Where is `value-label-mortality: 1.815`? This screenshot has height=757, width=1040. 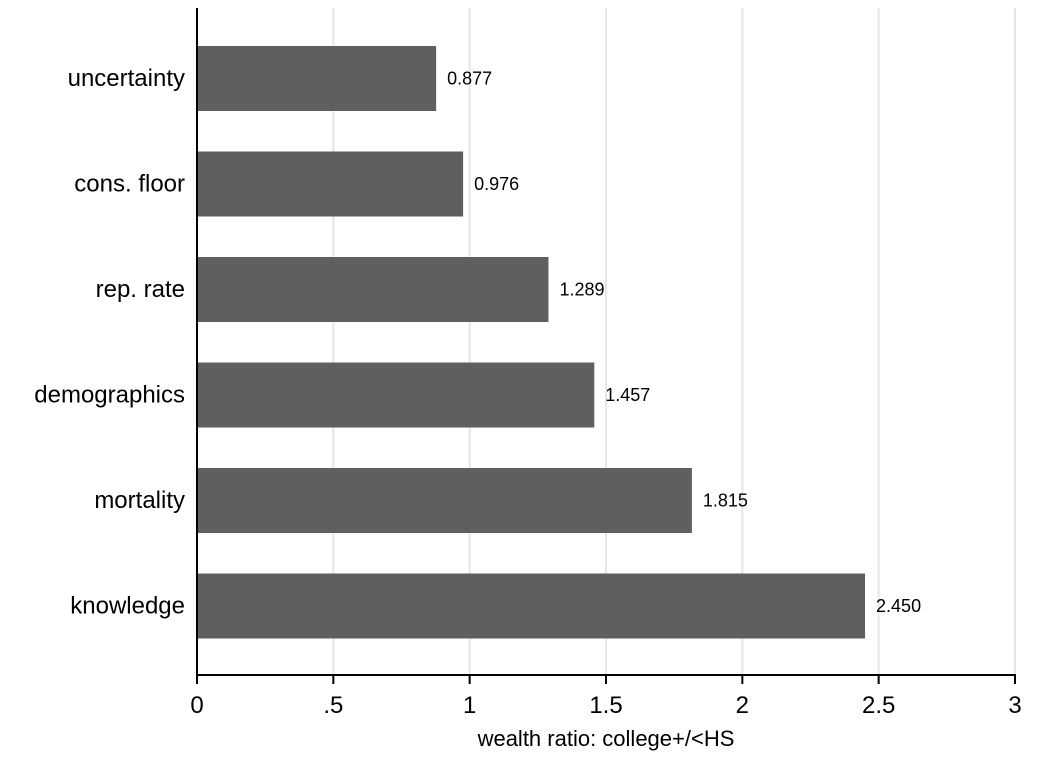 value-label-mortality: 1.815 is located at coordinates (725, 501).